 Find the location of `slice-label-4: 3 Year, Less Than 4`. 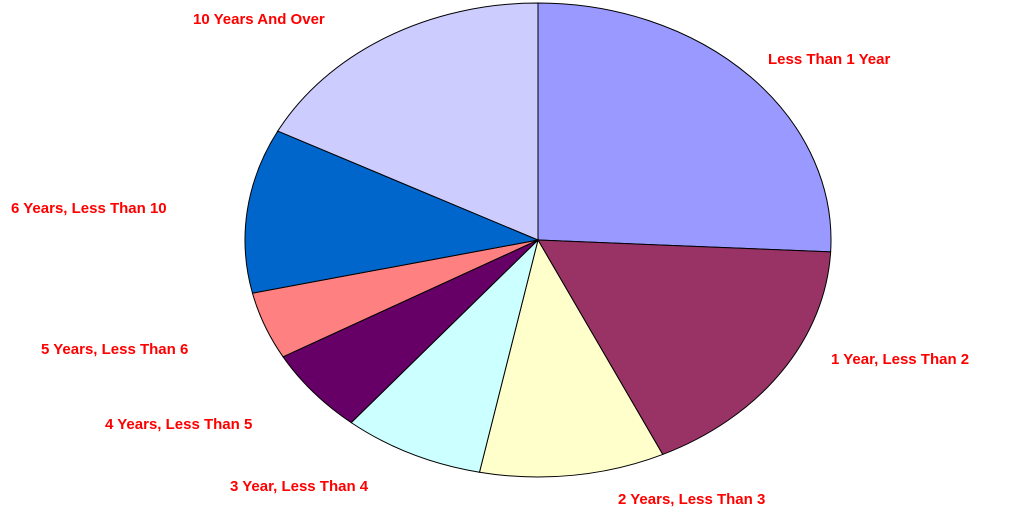

slice-label-4: 3 Year, Less Than 4 is located at coordinates (299, 486).